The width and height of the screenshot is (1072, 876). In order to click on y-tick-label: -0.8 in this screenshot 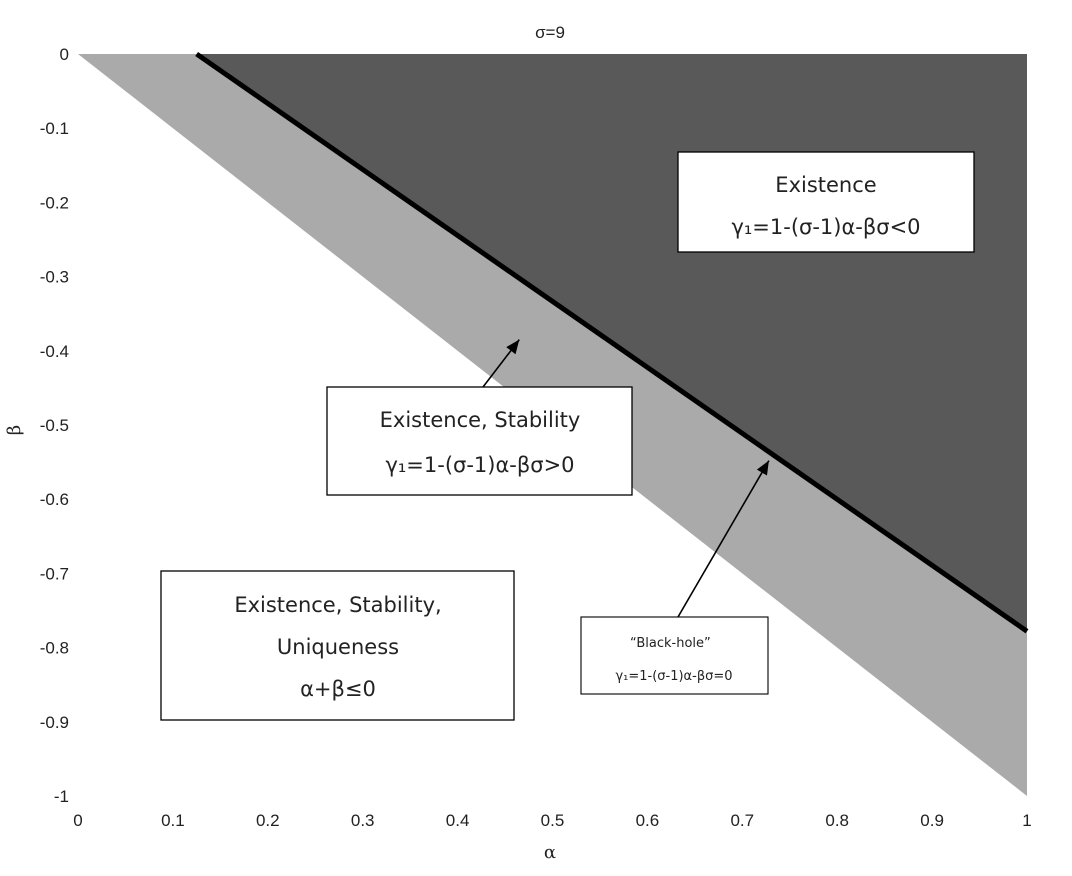, I will do `click(54, 648)`.